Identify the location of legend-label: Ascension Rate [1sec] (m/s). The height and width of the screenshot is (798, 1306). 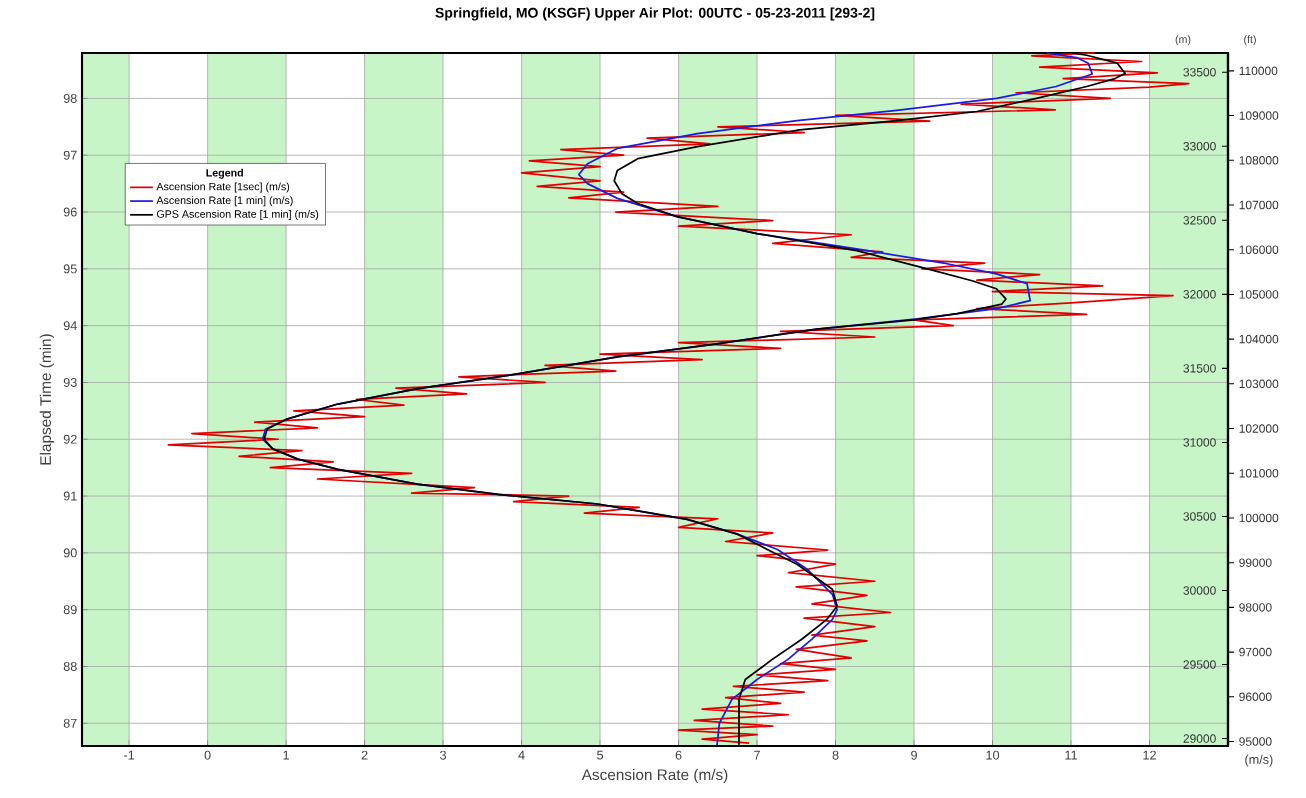
(223, 187).